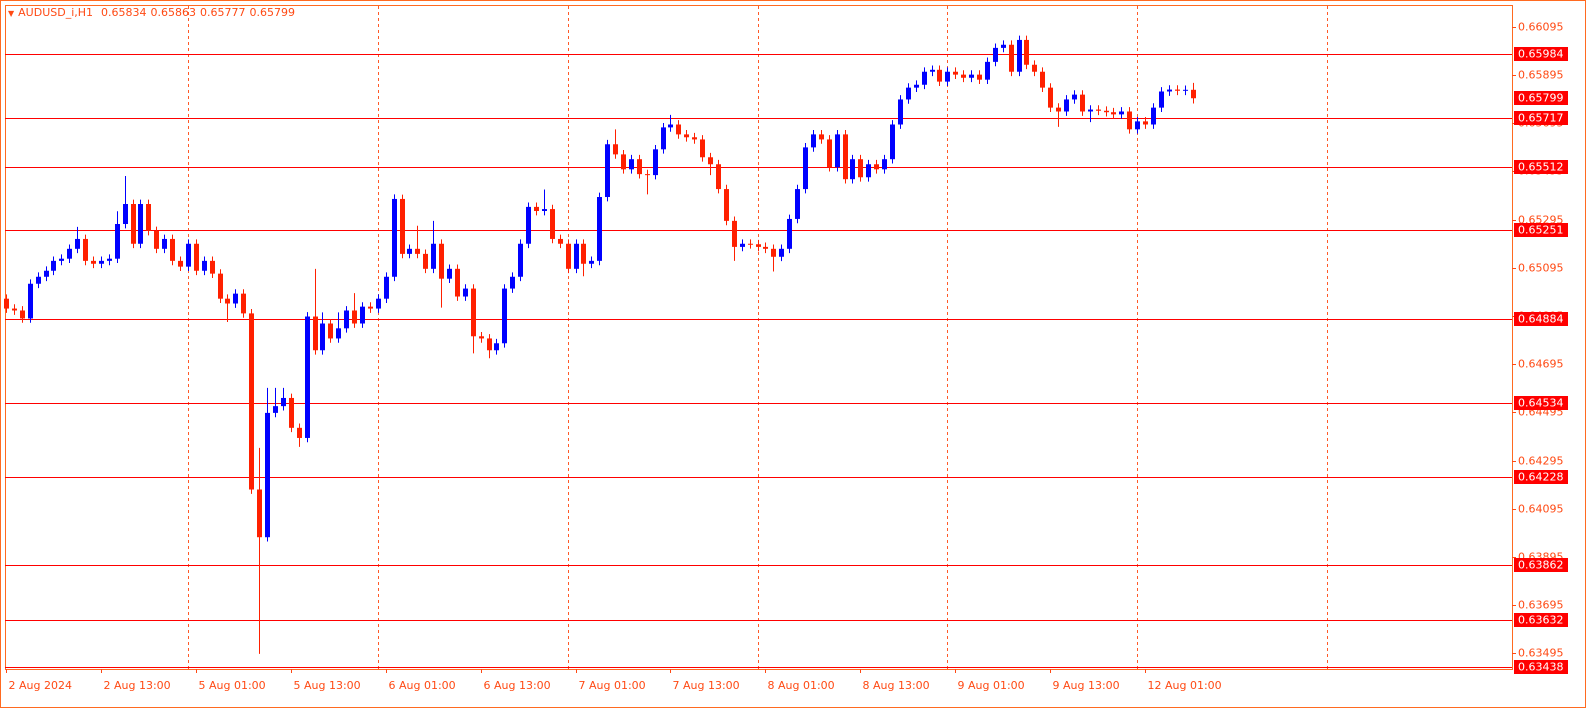  I want to click on level-label: 0.64884, so click(1541, 319).